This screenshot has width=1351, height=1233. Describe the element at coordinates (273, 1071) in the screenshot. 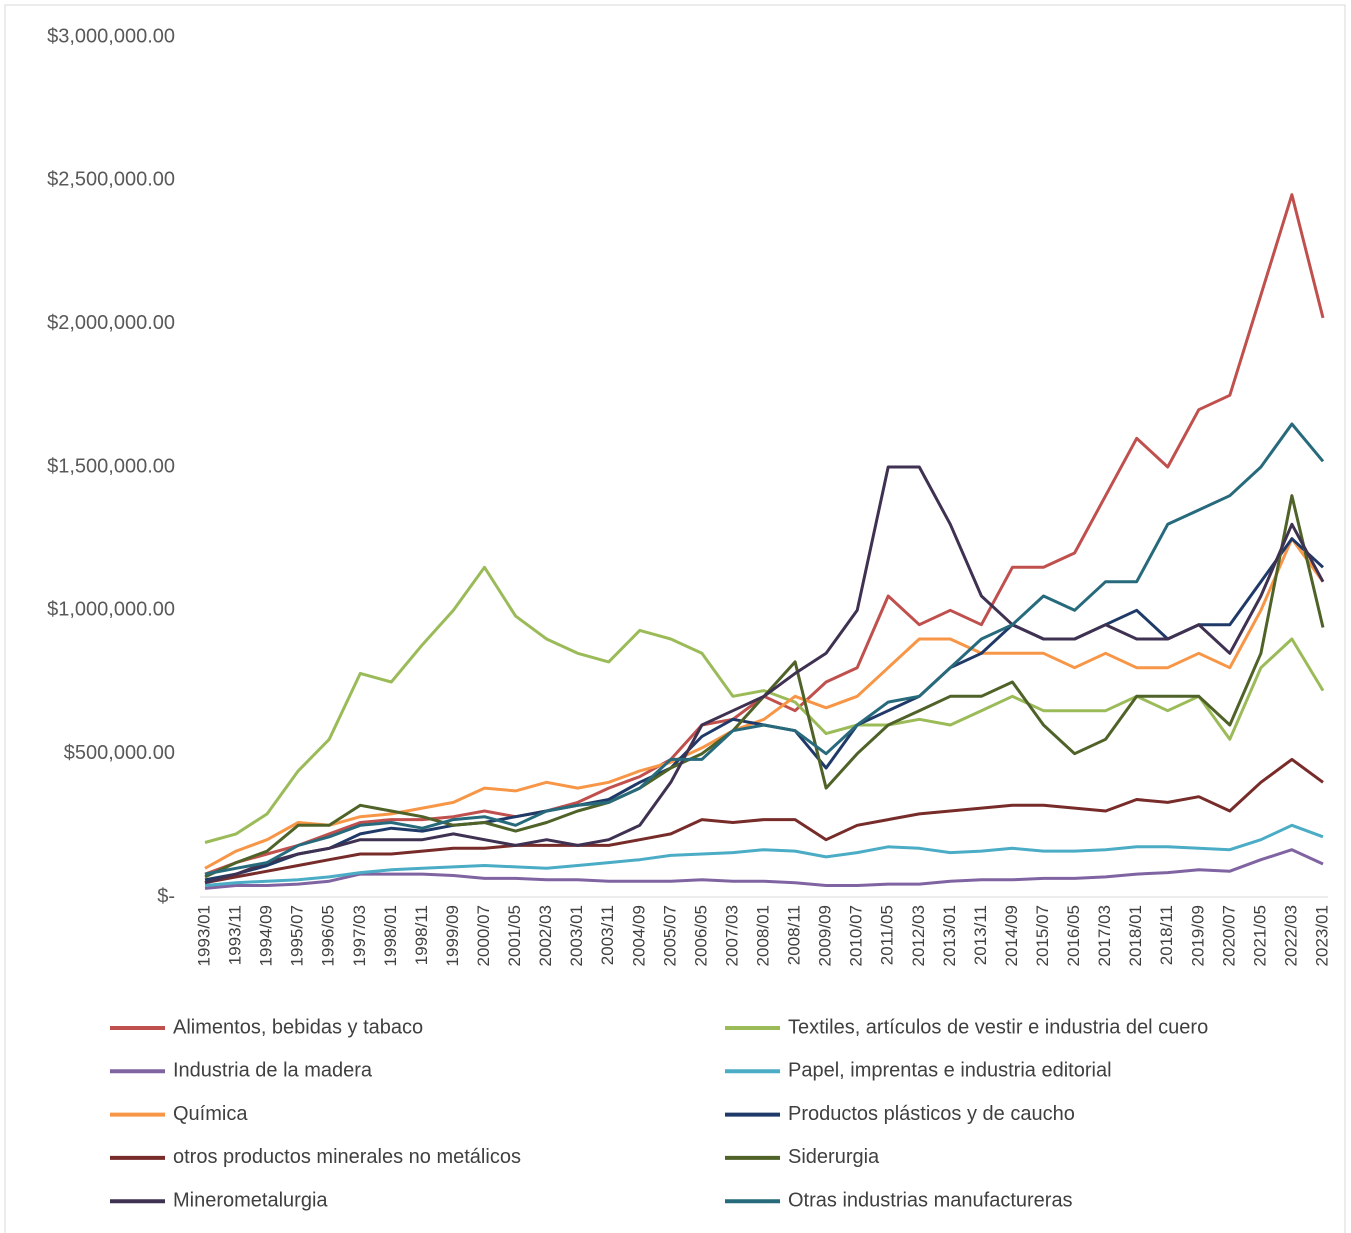

I see `legend-label: Industria de la madera` at that location.